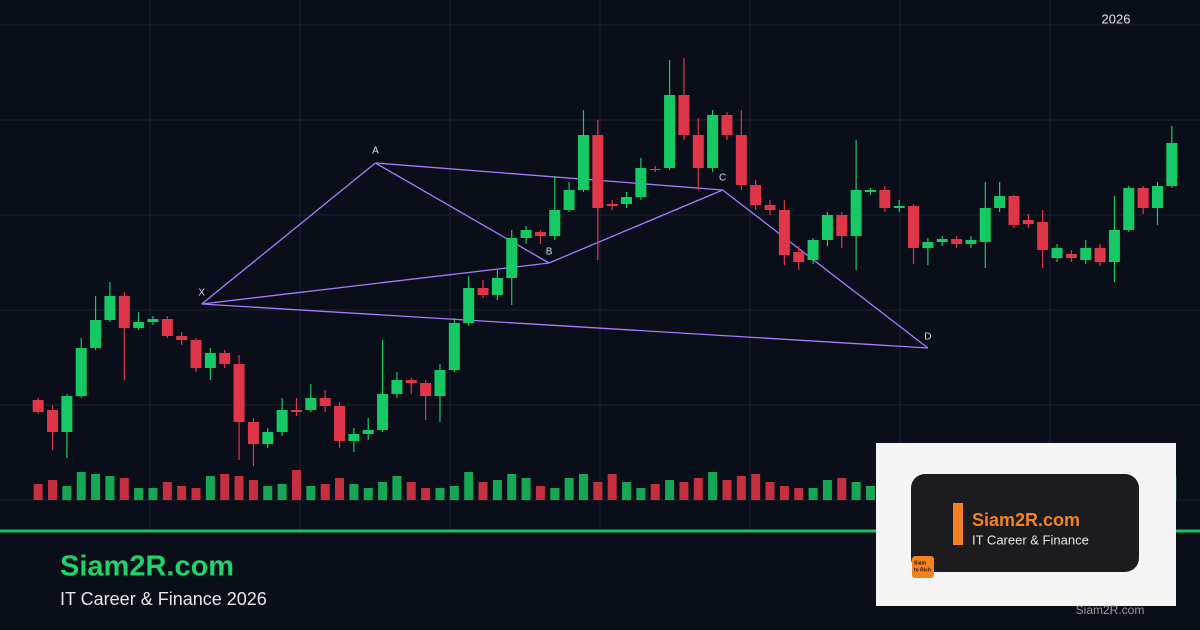 This screenshot has width=1200, height=630. I want to click on logo-subtitle: IT Career & Finance, so click(1030, 539).